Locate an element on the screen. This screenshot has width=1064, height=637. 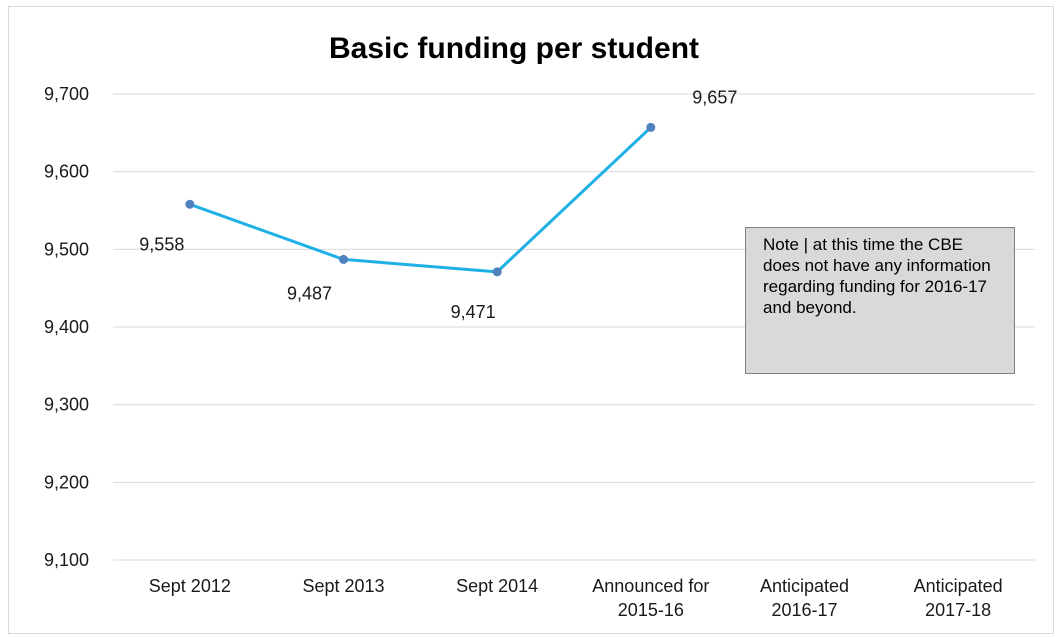
y-tick-label: 9,500 is located at coordinates (66, 249).